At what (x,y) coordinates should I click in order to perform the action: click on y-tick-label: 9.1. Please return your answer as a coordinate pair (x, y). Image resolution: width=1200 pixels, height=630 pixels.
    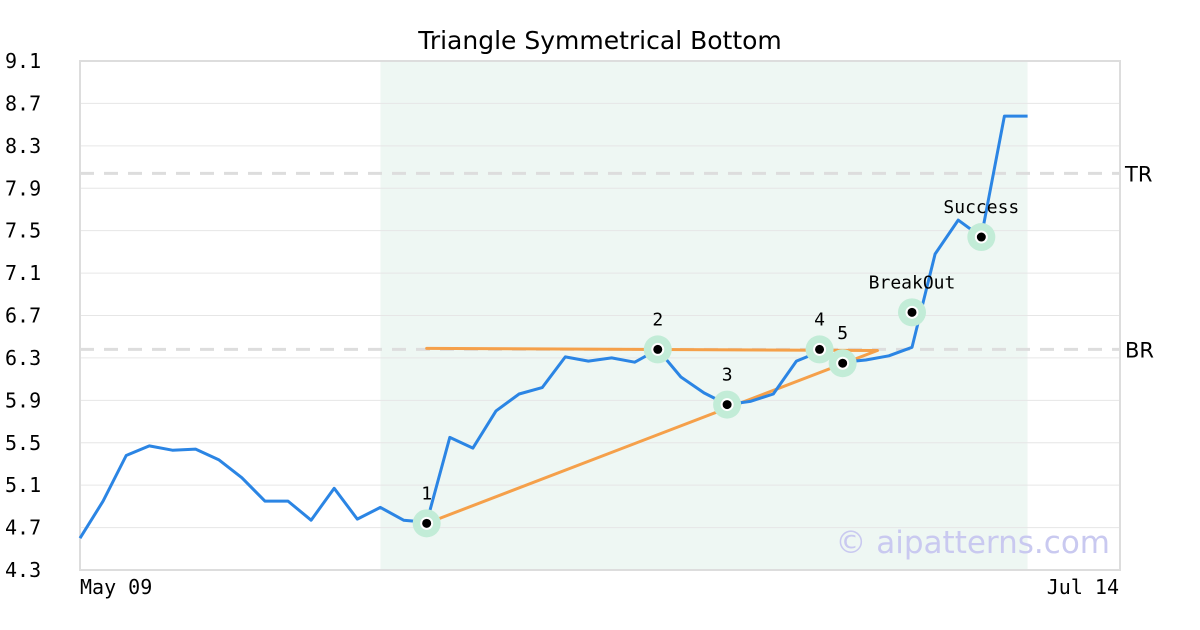
    Looking at the image, I should click on (23, 61).